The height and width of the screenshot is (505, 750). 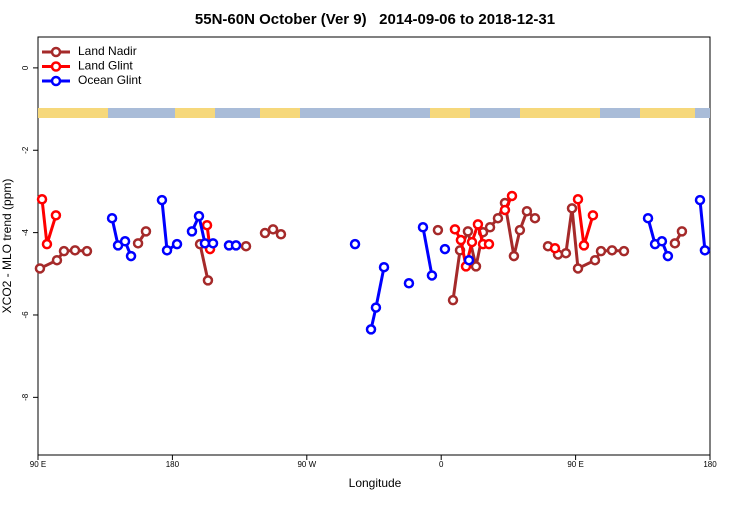 What do you see at coordinates (7, 246) in the screenshot?
I see `y-axis-label: XCO2 - MLO trend (ppm)` at bounding box center [7, 246].